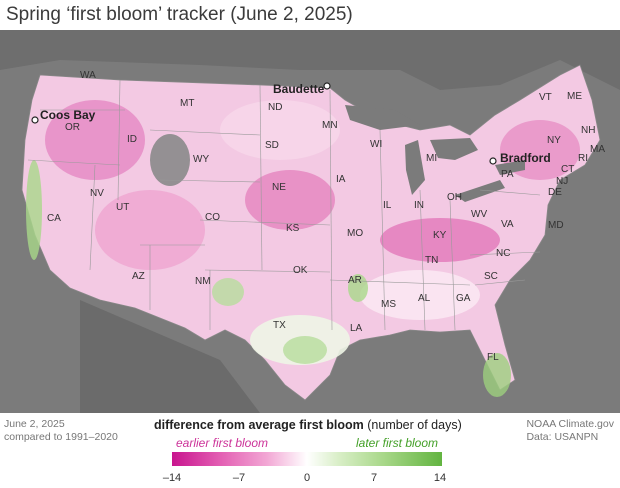 The image size is (620, 488). What do you see at coordinates (203, 281) in the screenshot?
I see `state-label: NM` at bounding box center [203, 281].